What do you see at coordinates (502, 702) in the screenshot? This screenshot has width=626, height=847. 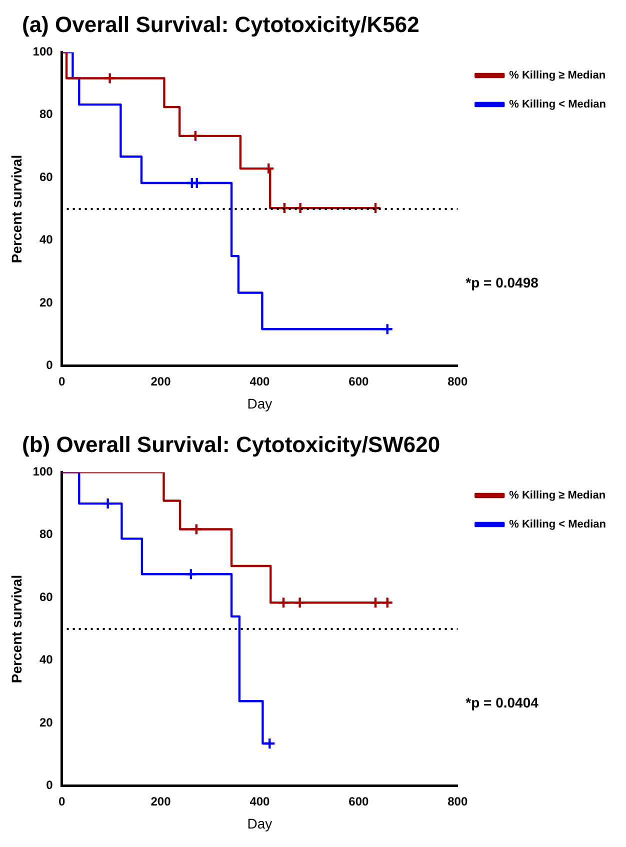 I see `text: *p = 0.0404` at bounding box center [502, 702].